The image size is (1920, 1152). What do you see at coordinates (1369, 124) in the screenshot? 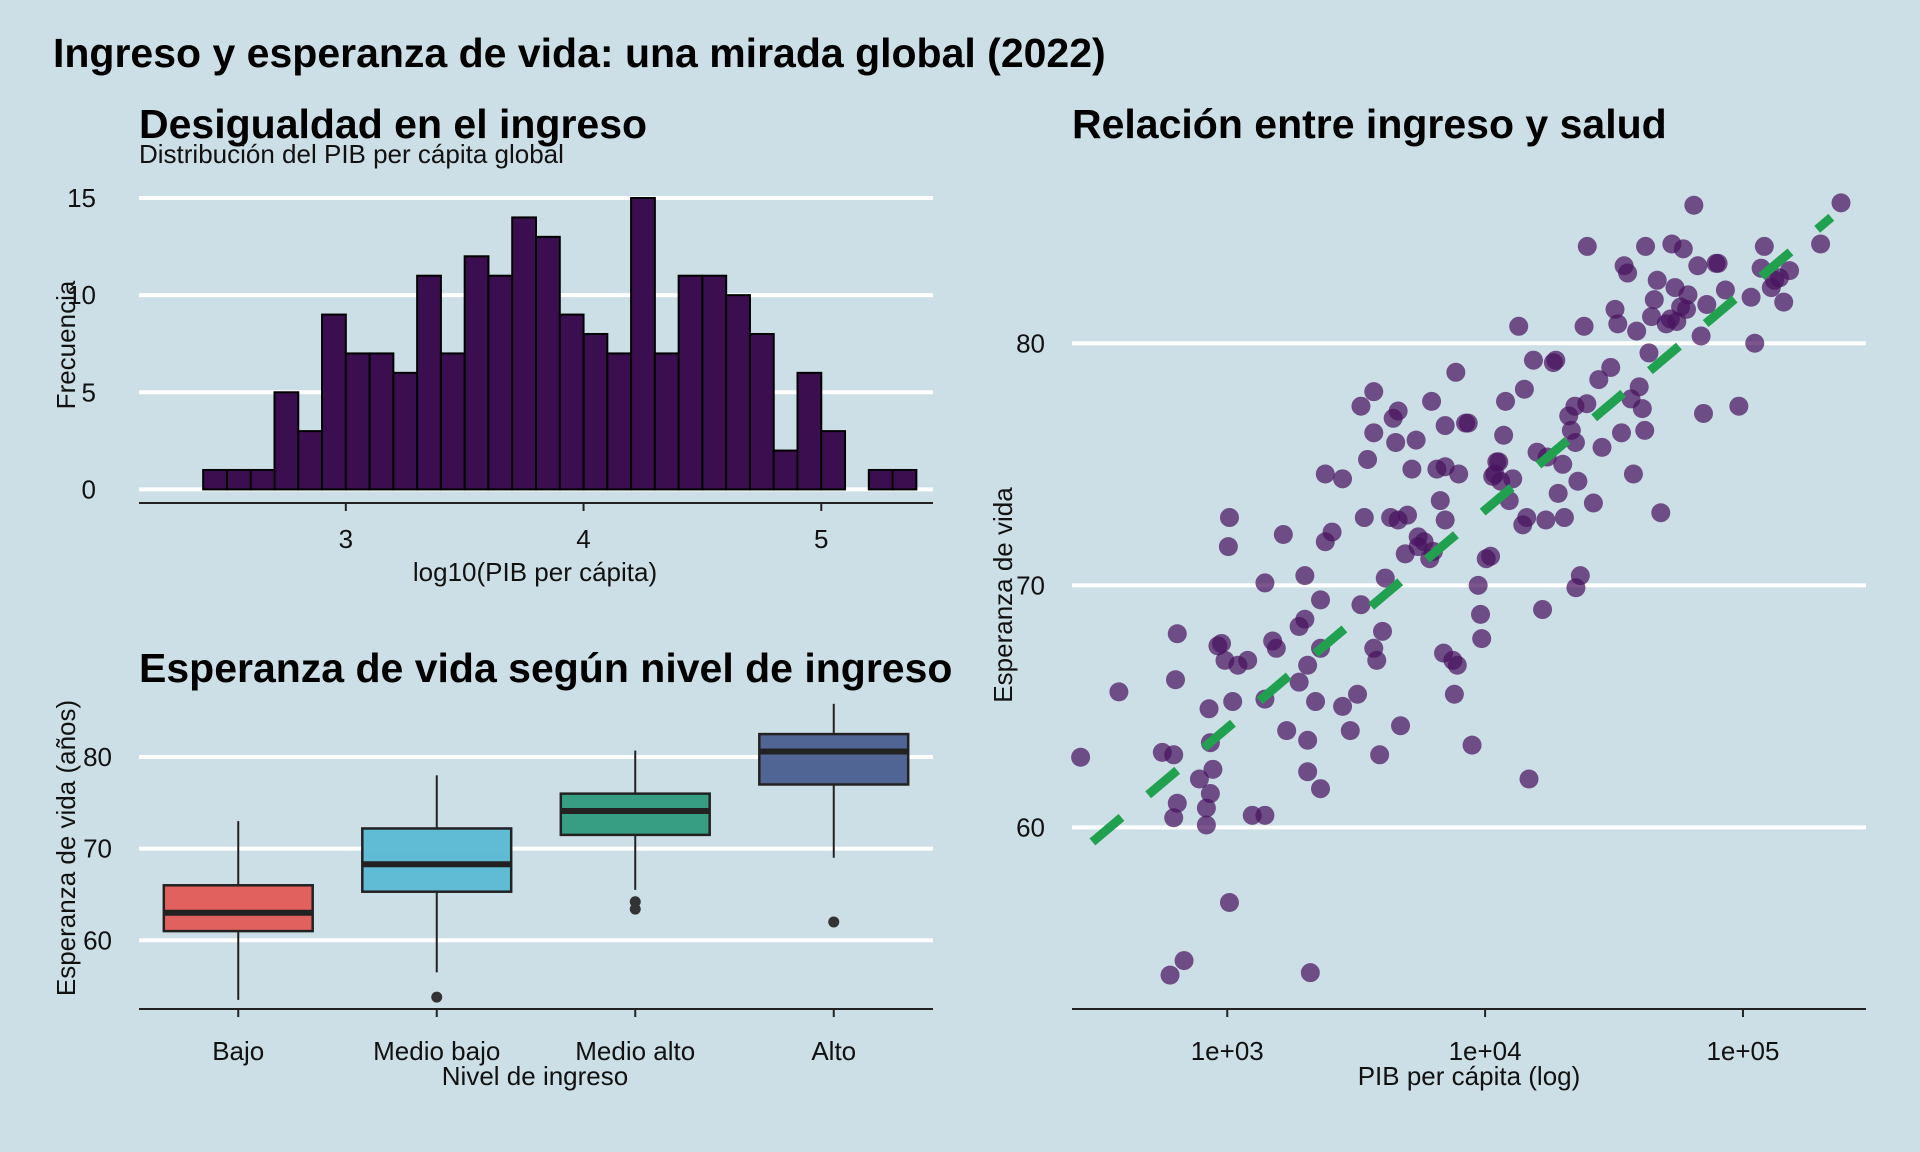
I see `scatter-title: Relación entre ingreso y salud` at bounding box center [1369, 124].